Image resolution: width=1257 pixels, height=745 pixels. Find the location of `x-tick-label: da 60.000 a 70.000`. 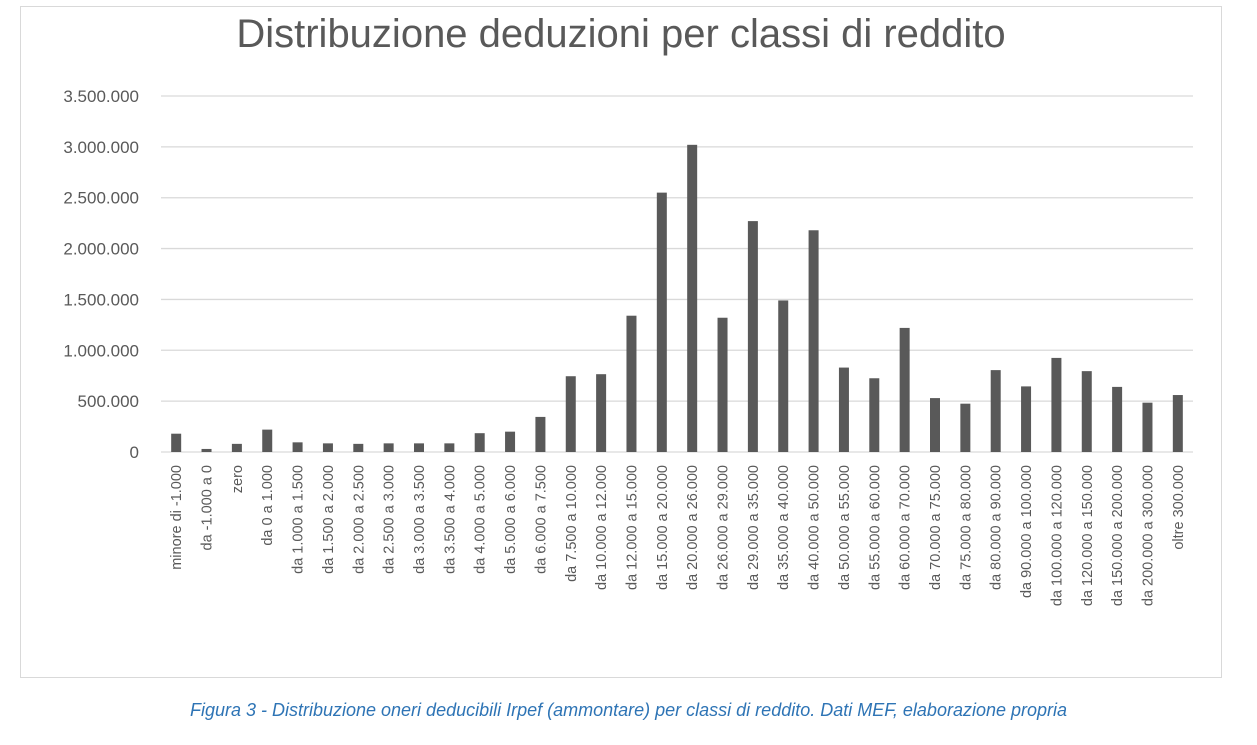

x-tick-label: da 60.000 a 70.000 is located at coordinates (906, 527).